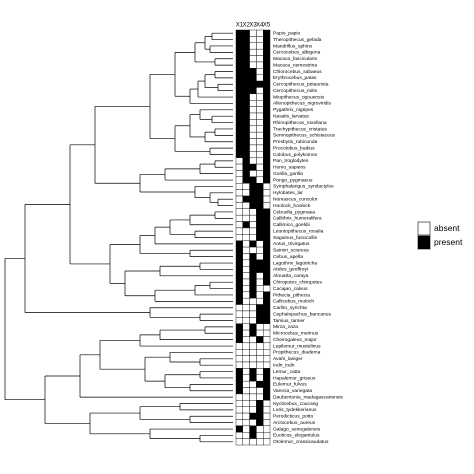 Image resolution: width=474 pixels, height=474 pixels. What do you see at coordinates (291, 225) in the screenshot?
I see `species-label: Callimico_goeldii` at bounding box center [291, 225].